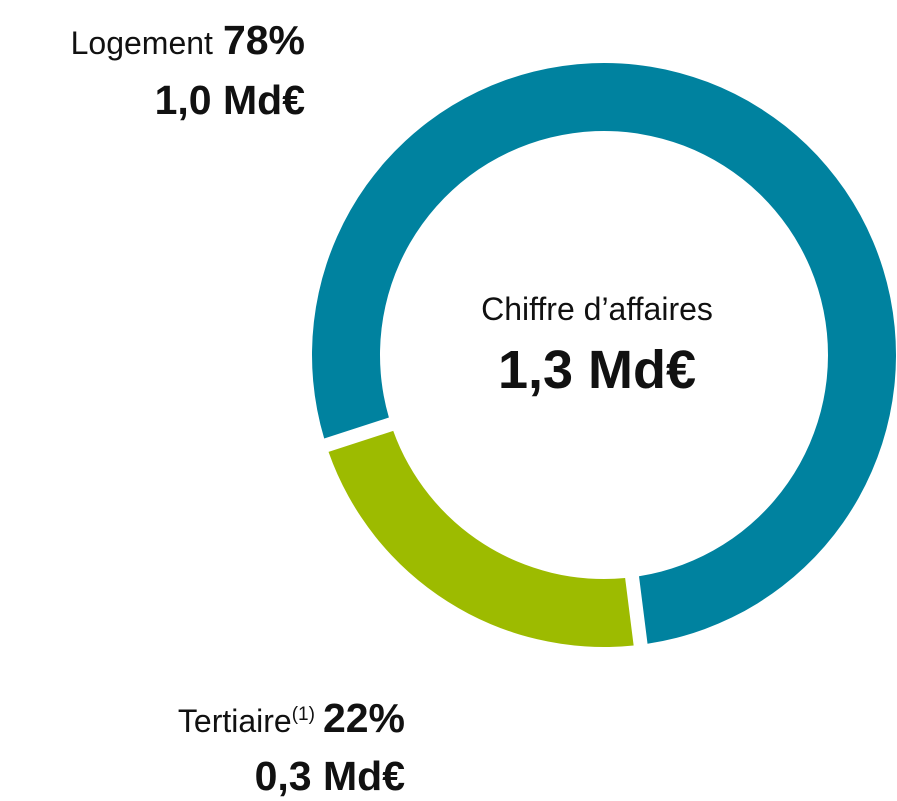 This screenshot has height=801, width=897. Describe the element at coordinates (235, 721) in the screenshot. I see `category-label: Tertiaire` at that location.